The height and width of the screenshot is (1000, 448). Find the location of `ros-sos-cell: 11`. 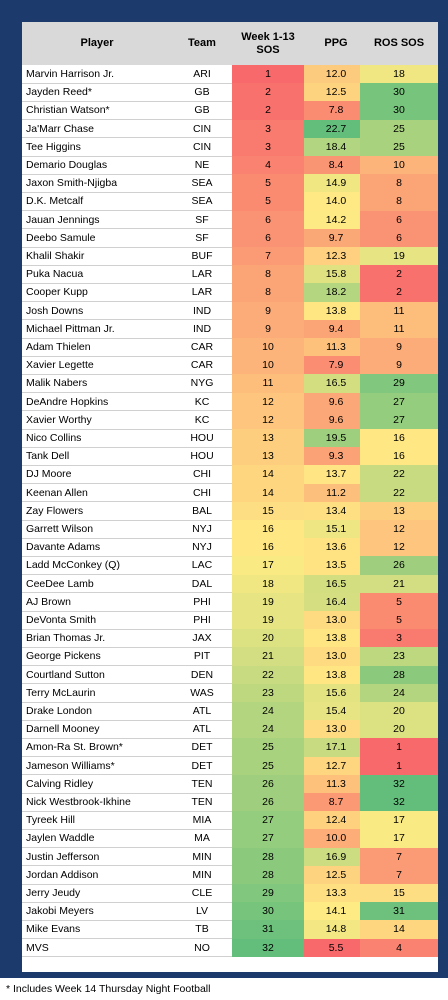

ros-sos-cell: 11 is located at coordinates (399, 328).